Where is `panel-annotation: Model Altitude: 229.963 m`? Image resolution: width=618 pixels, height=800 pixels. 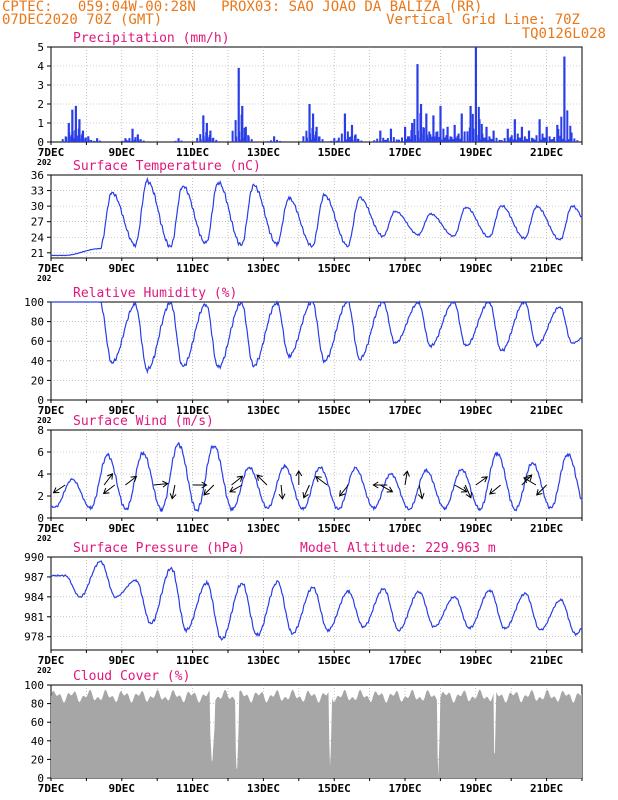 panel-annotation: Model Altitude: 229.963 m is located at coordinates (398, 548).